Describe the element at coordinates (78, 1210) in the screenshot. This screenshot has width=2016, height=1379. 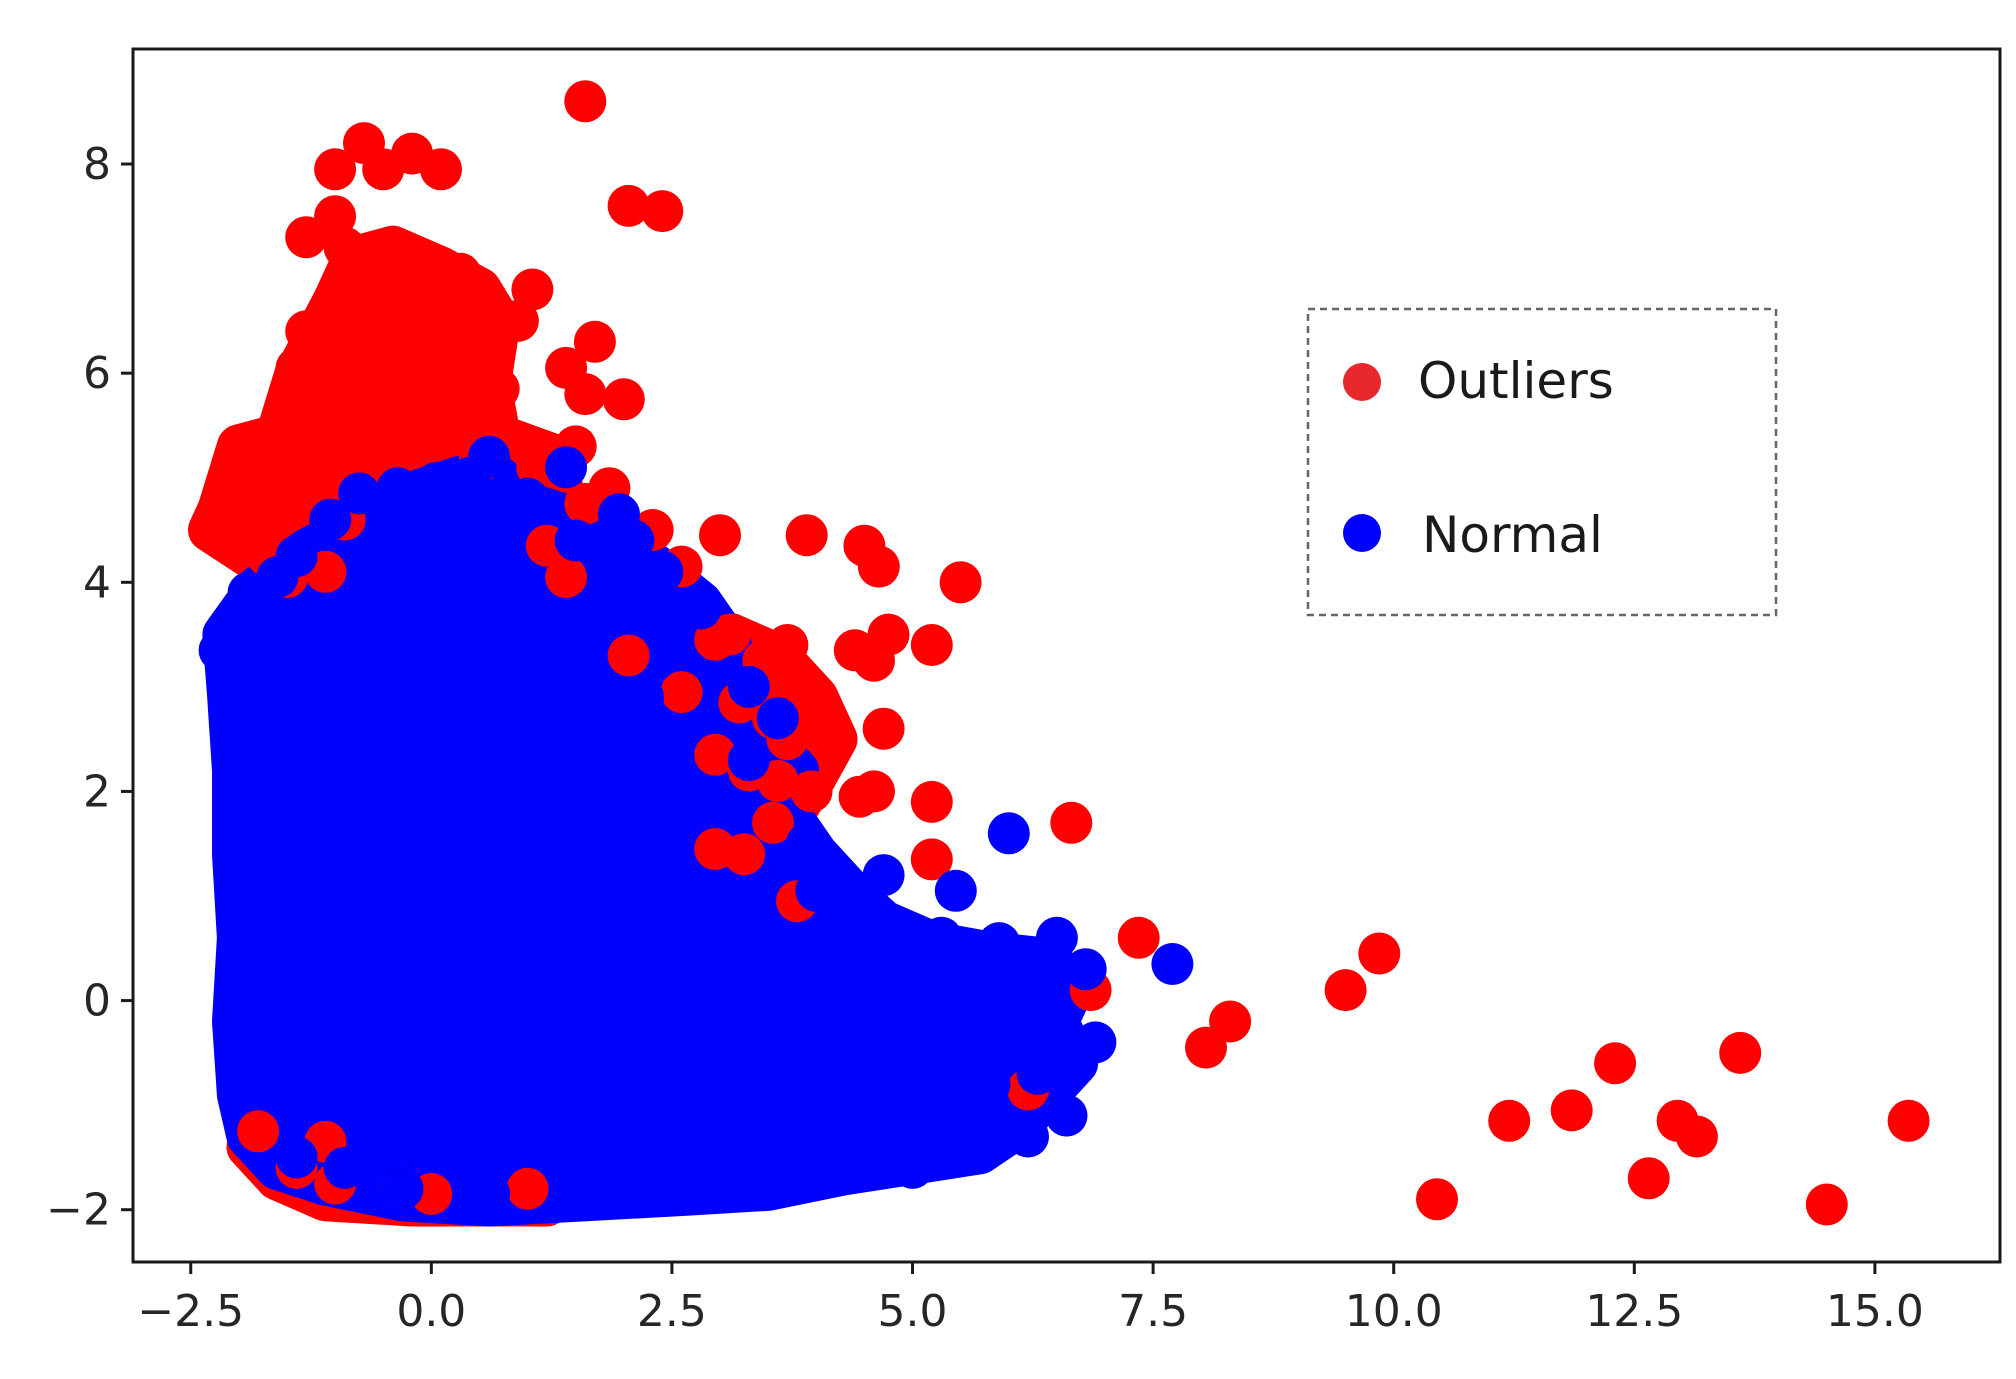
I see `y-tick-label: −2` at that location.